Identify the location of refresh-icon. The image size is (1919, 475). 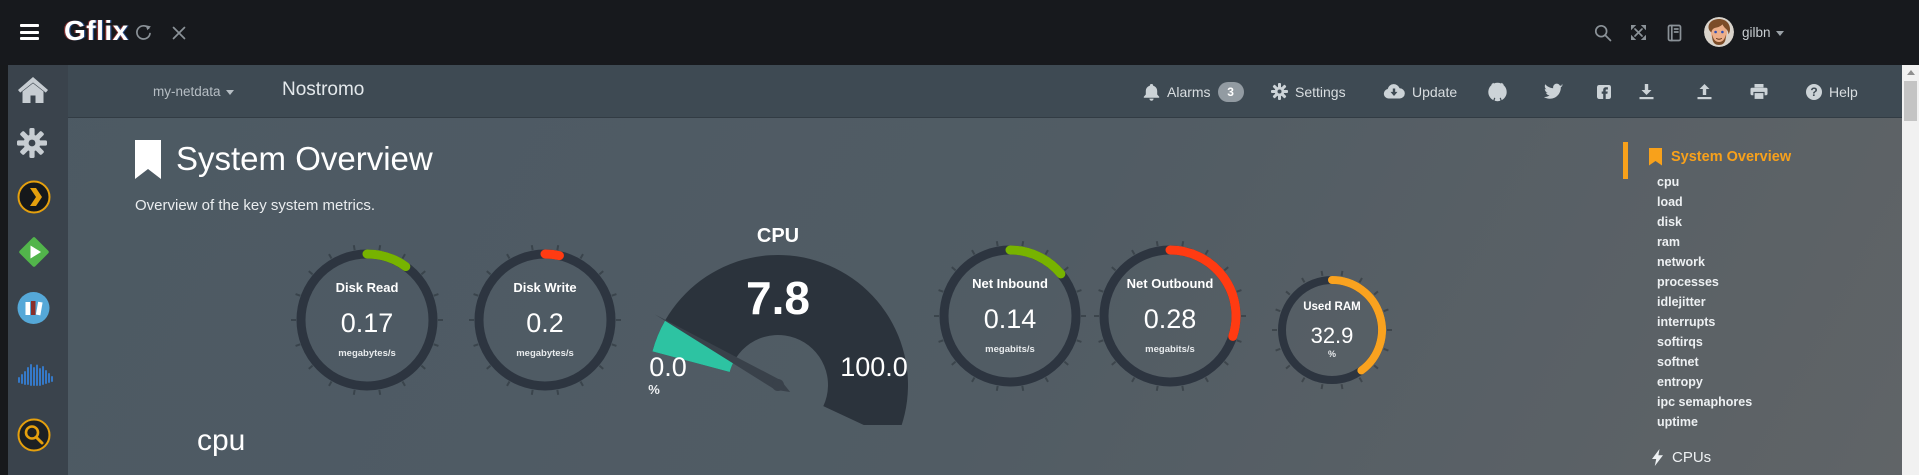
(143, 33).